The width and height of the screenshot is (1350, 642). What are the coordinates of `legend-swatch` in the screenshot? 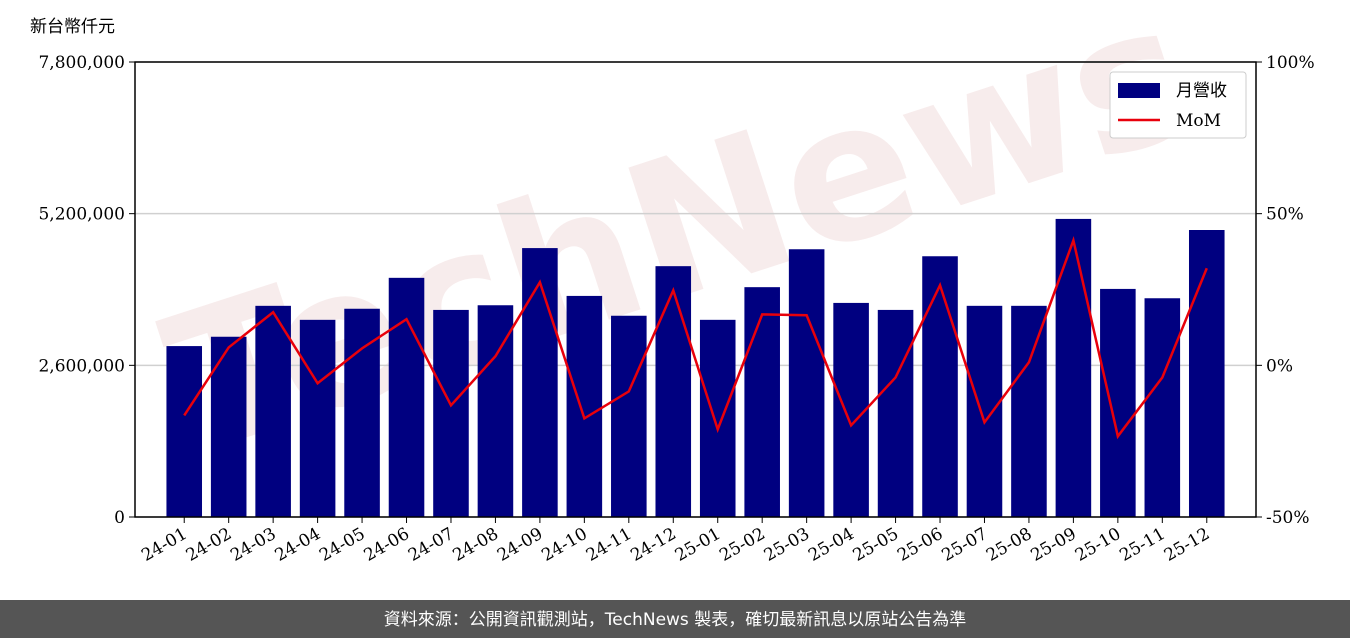 It's located at (1139, 90).